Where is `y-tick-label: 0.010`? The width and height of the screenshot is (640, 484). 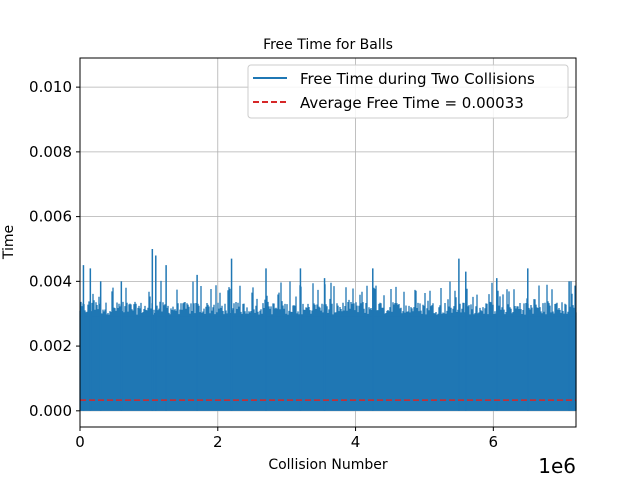 y-tick-label: 0.010 is located at coordinates (50, 87).